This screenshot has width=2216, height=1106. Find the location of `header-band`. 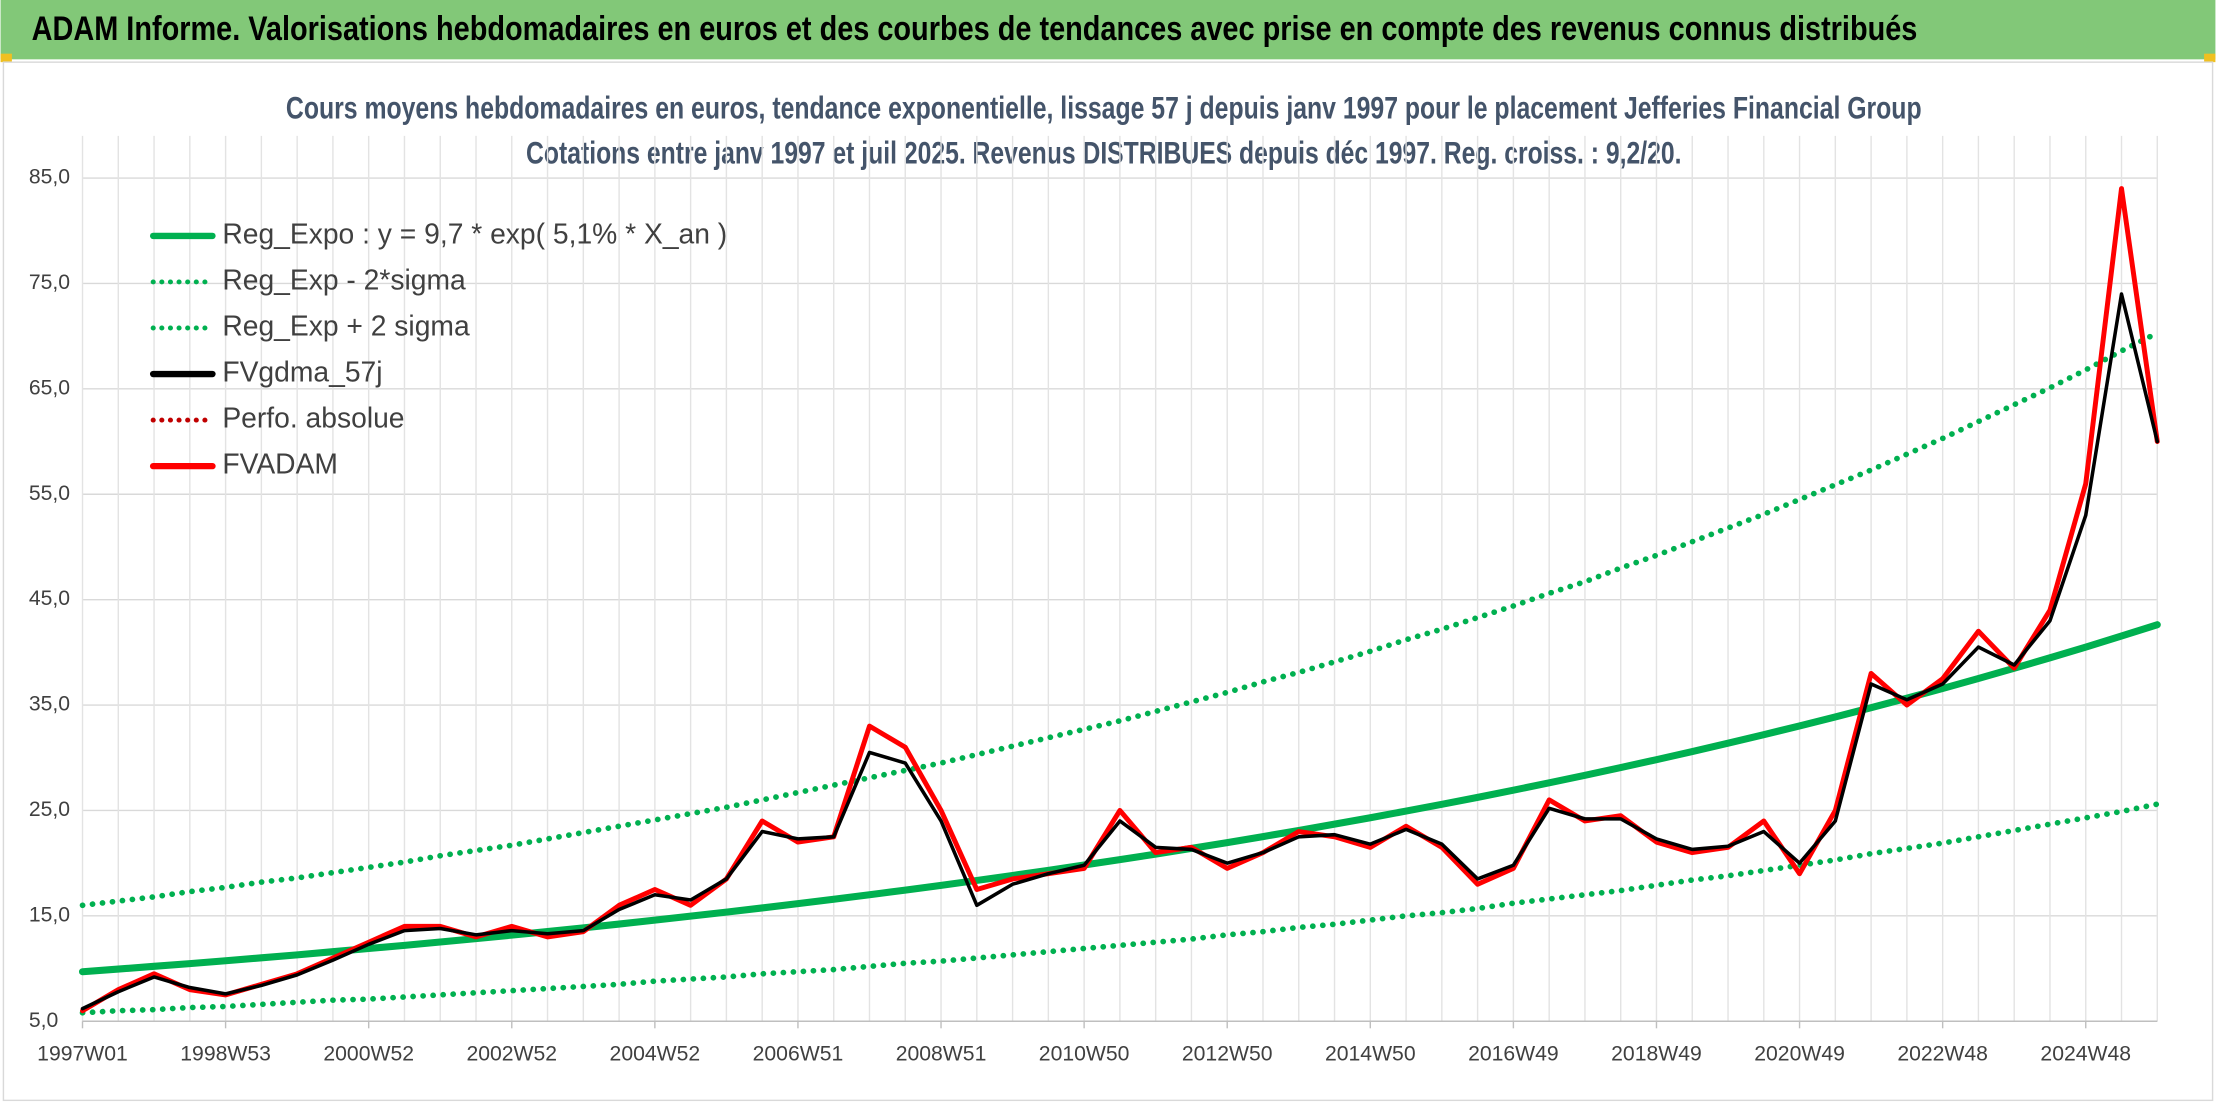

header-band is located at coordinates (1108, 30).